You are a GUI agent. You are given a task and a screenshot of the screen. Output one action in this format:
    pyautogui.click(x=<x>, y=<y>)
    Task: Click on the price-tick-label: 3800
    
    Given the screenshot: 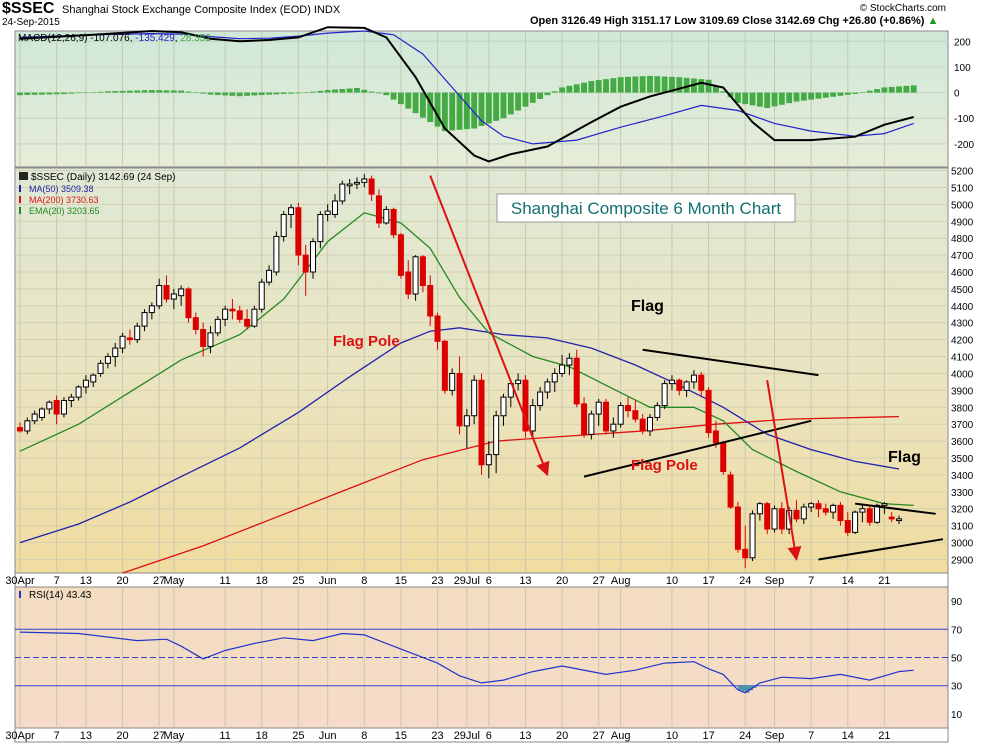 What is the action you would take?
    pyautogui.click(x=962, y=408)
    